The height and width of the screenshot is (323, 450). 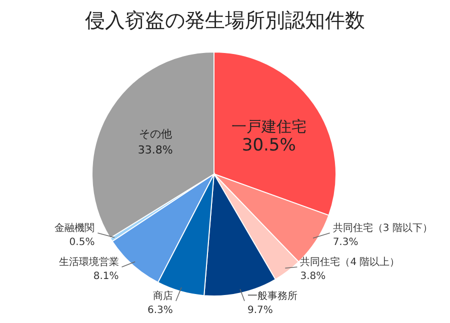 I want to click on data-label: 30.5%, so click(x=269, y=145).